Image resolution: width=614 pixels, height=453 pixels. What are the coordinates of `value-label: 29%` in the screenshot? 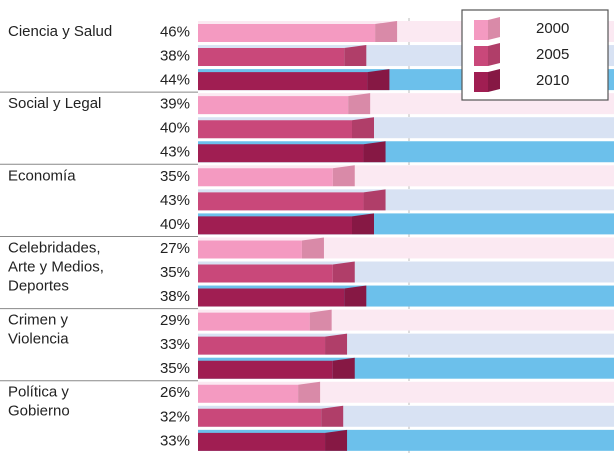 It's located at (175, 320).